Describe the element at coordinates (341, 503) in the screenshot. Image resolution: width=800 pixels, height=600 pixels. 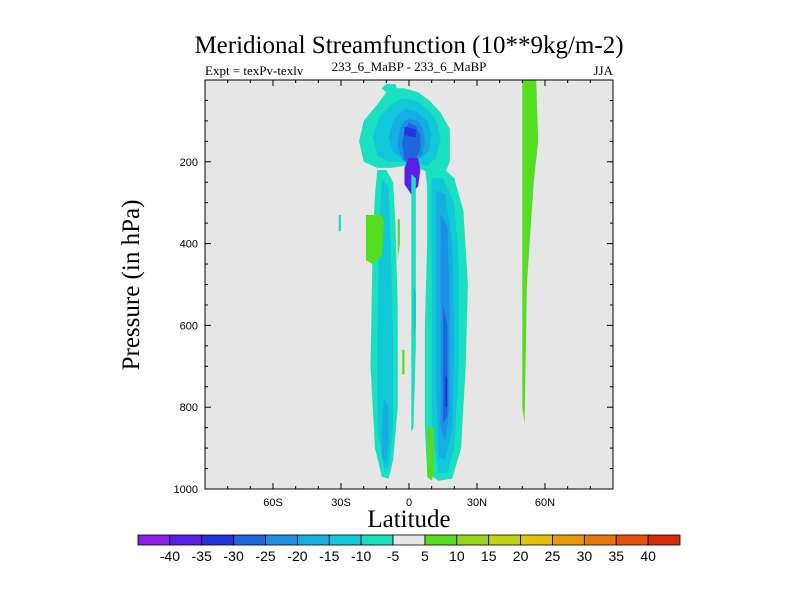
I see `x-tick-label: 30S` at that location.